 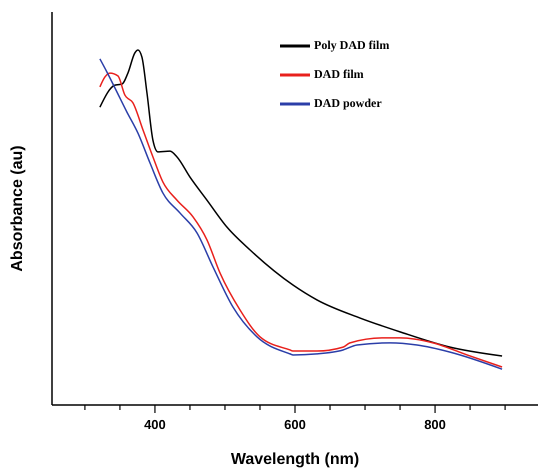 I want to click on x-tick-label: 800, so click(x=435, y=424).